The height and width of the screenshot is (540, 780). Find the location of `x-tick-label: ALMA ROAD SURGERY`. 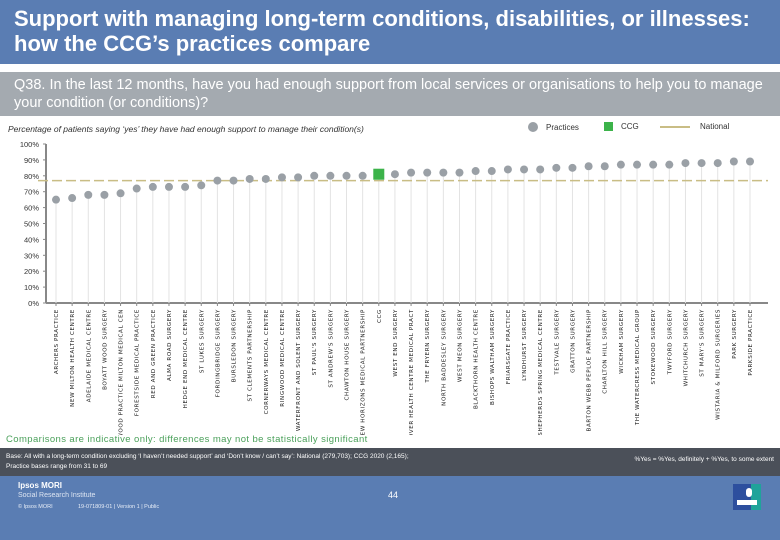

x-tick-label: ALMA ROAD SURGERY is located at coordinates (170, 345).